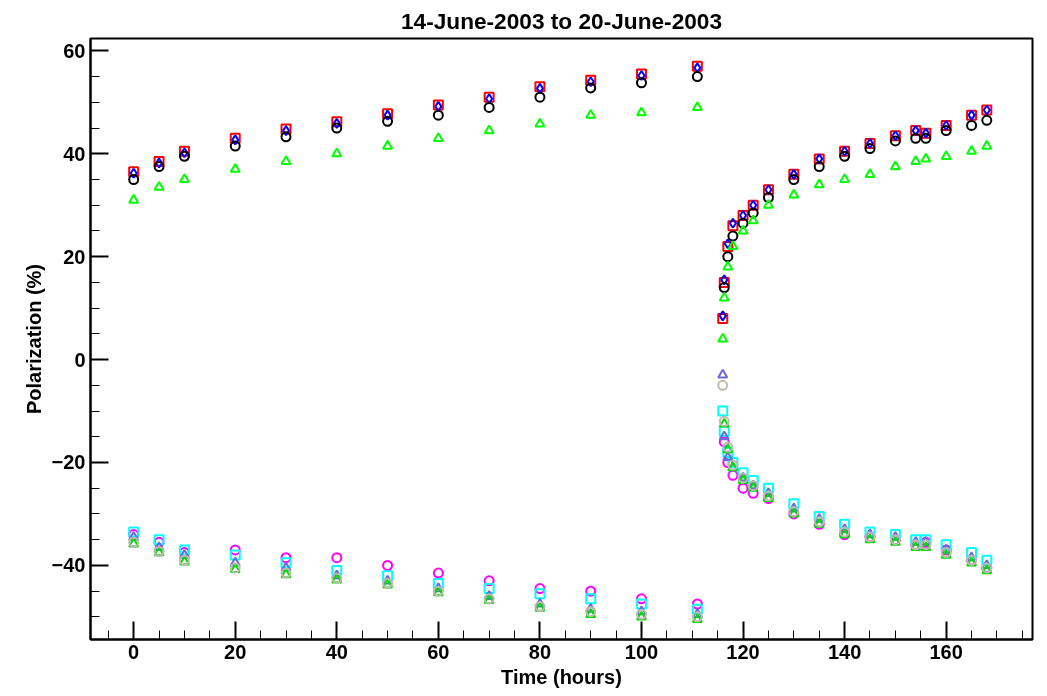 The image size is (1047, 696). I want to click on x-tick-label: 20, so click(235, 651).